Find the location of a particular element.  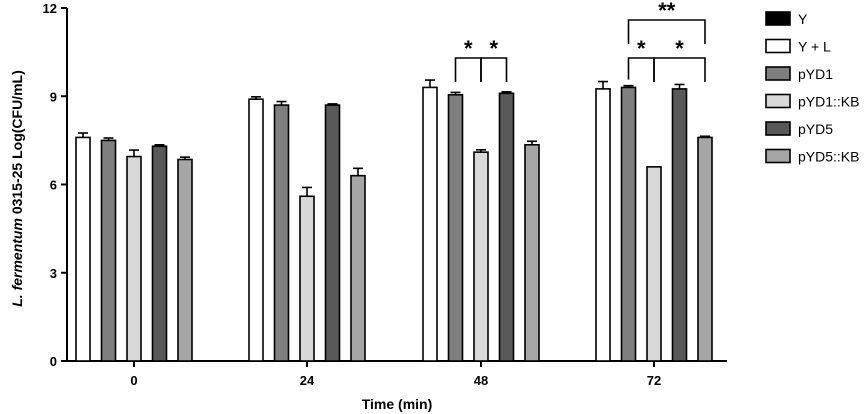

significance-brackets: * * * *** is located at coordinates (580, 41).